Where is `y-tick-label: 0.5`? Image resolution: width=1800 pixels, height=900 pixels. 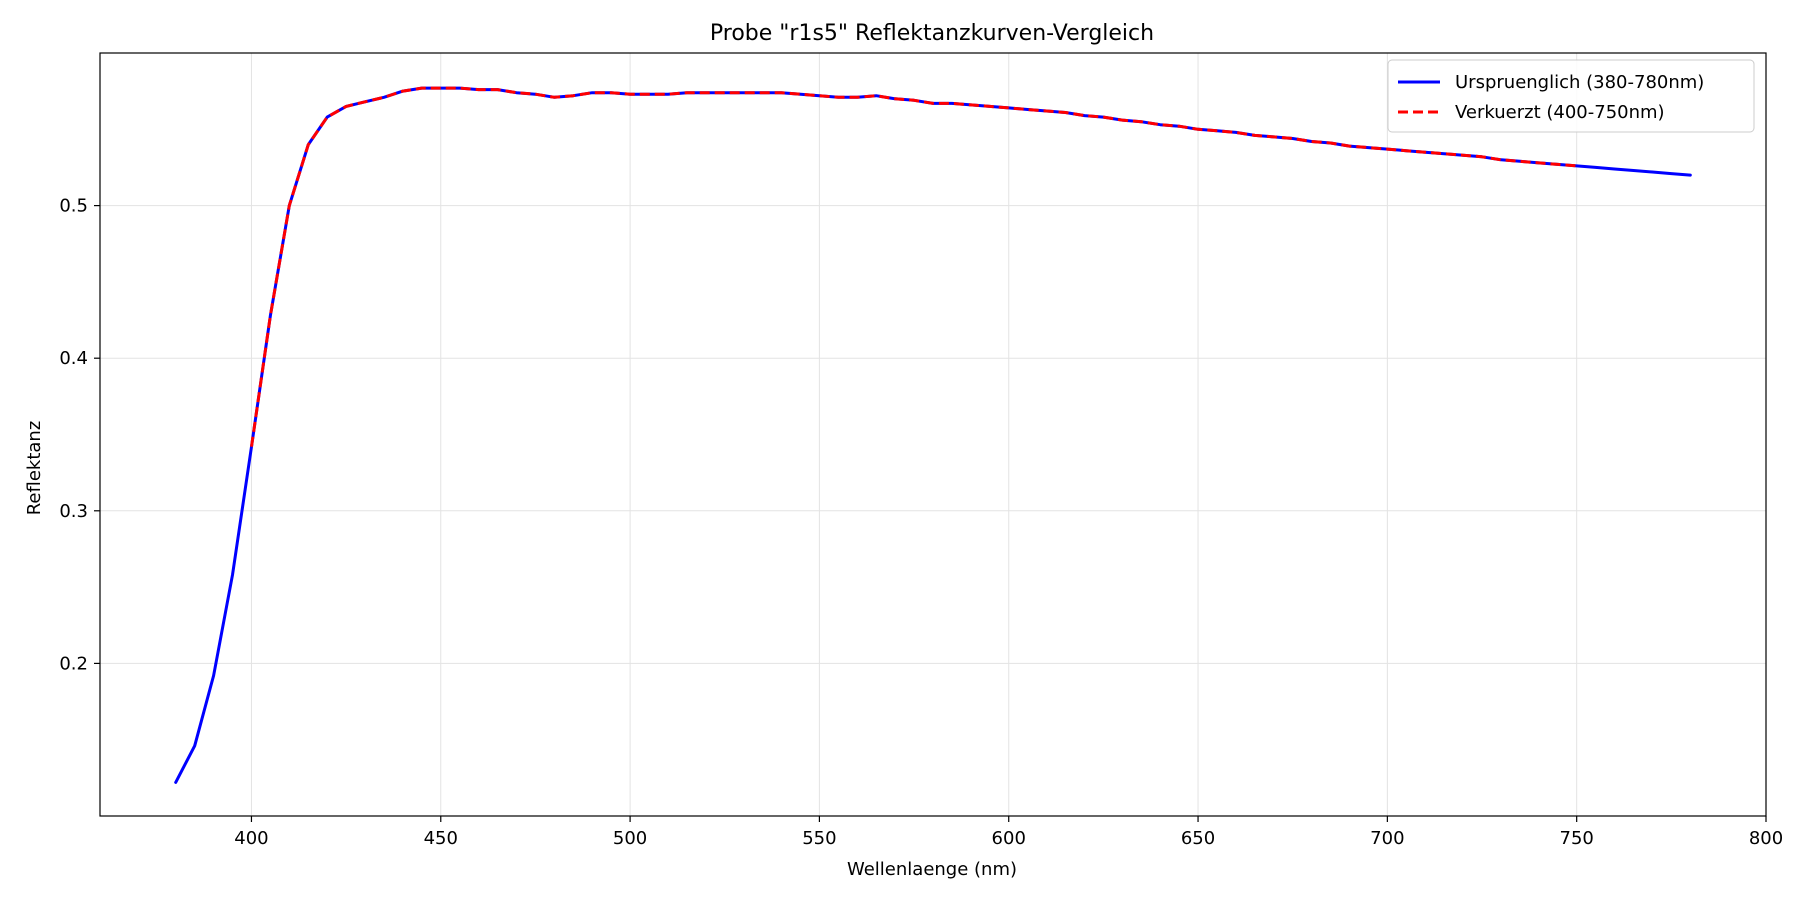 y-tick-label: 0.5 is located at coordinates (73, 206).